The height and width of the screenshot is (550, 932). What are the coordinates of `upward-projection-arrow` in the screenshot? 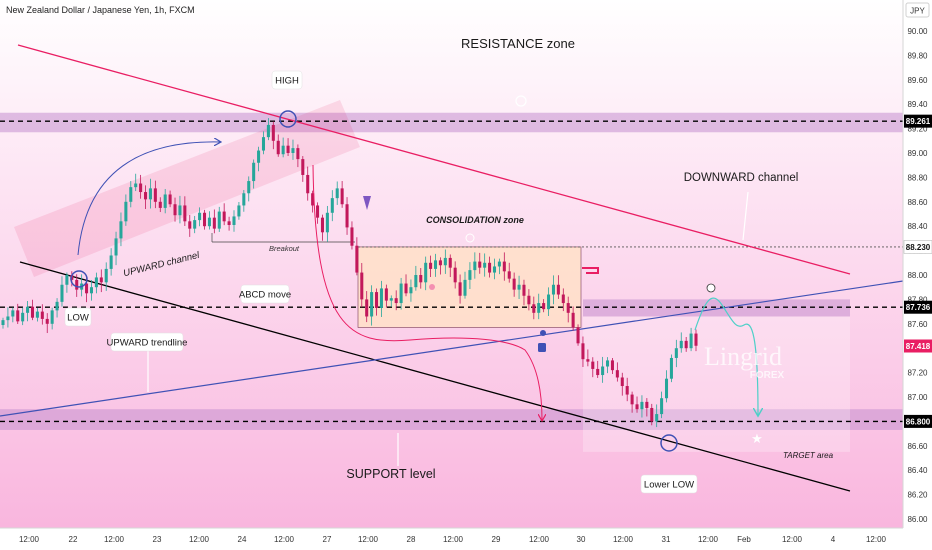 It's located at (148, 199).